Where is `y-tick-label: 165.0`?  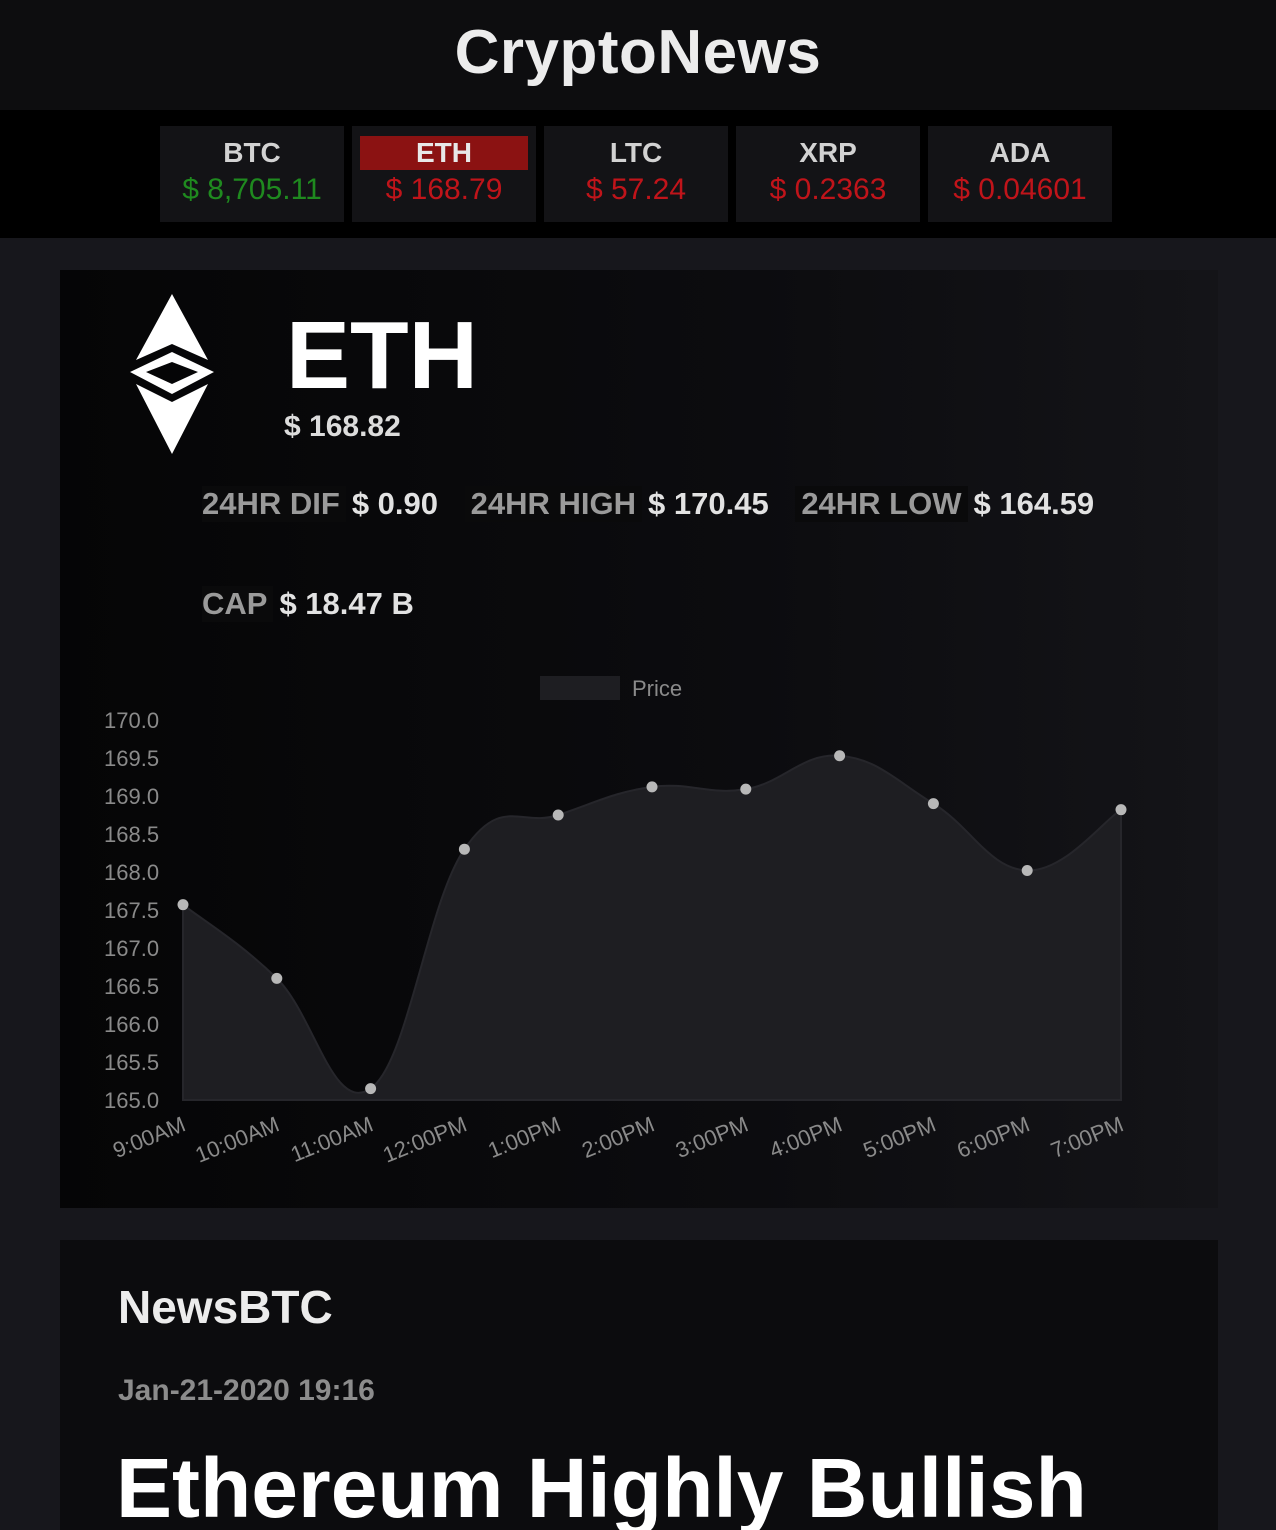
y-tick-label: 165.0 is located at coordinates (131, 1100).